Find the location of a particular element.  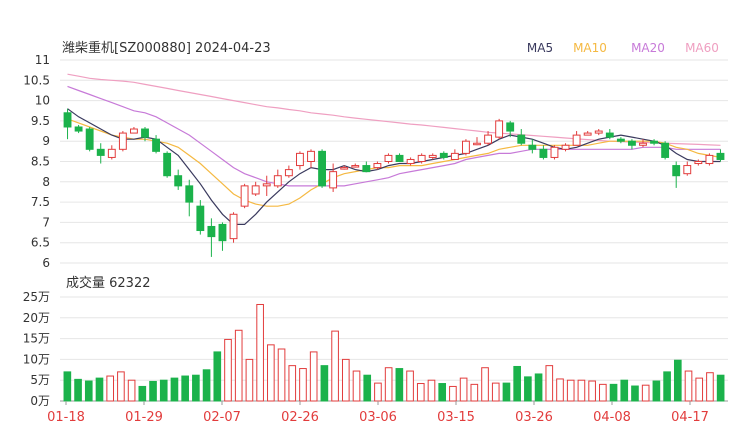

price-tick-label: 6 is located at coordinates (46, 263).